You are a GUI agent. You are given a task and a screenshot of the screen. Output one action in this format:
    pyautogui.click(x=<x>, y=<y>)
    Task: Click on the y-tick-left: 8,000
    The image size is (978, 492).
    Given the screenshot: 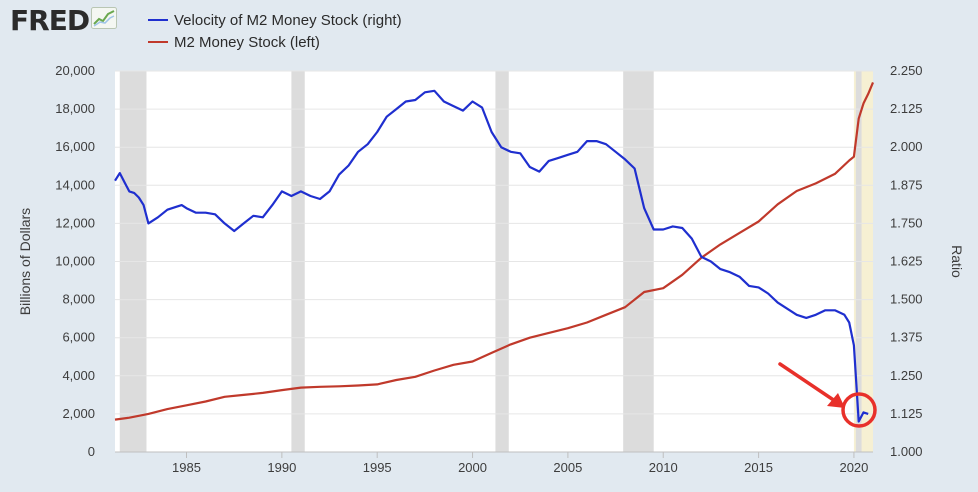 What is the action you would take?
    pyautogui.click(x=78, y=299)
    